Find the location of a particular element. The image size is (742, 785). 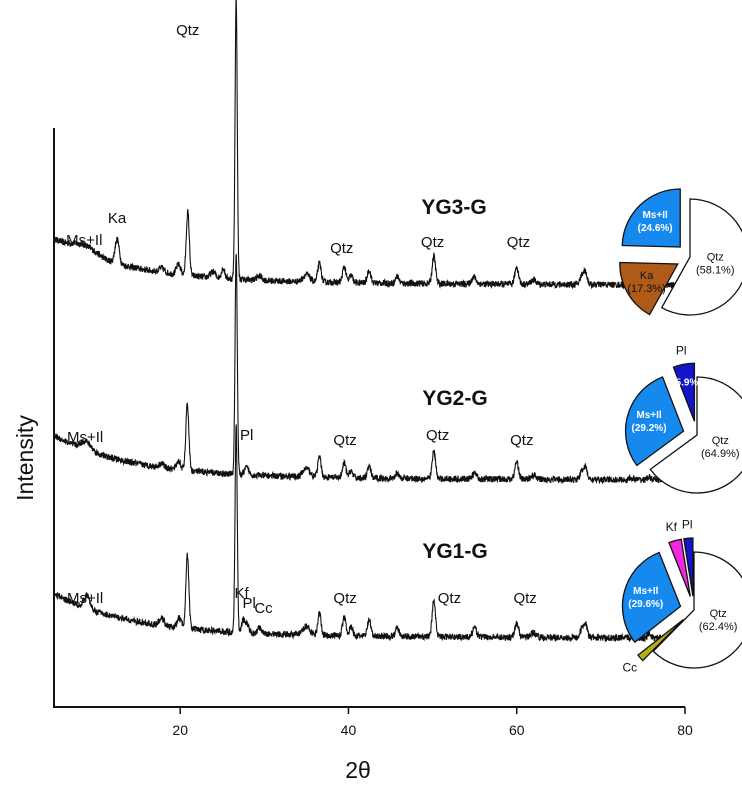

pie-slice-cc is located at coordinates (661, 640).